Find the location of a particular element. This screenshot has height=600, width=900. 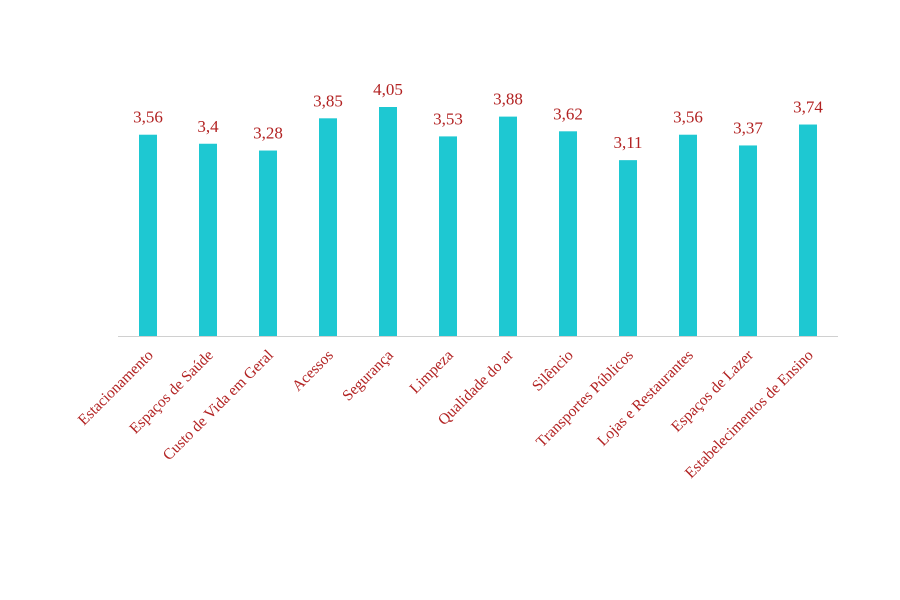

x-tick-label: Segurança is located at coordinates (368, 376).